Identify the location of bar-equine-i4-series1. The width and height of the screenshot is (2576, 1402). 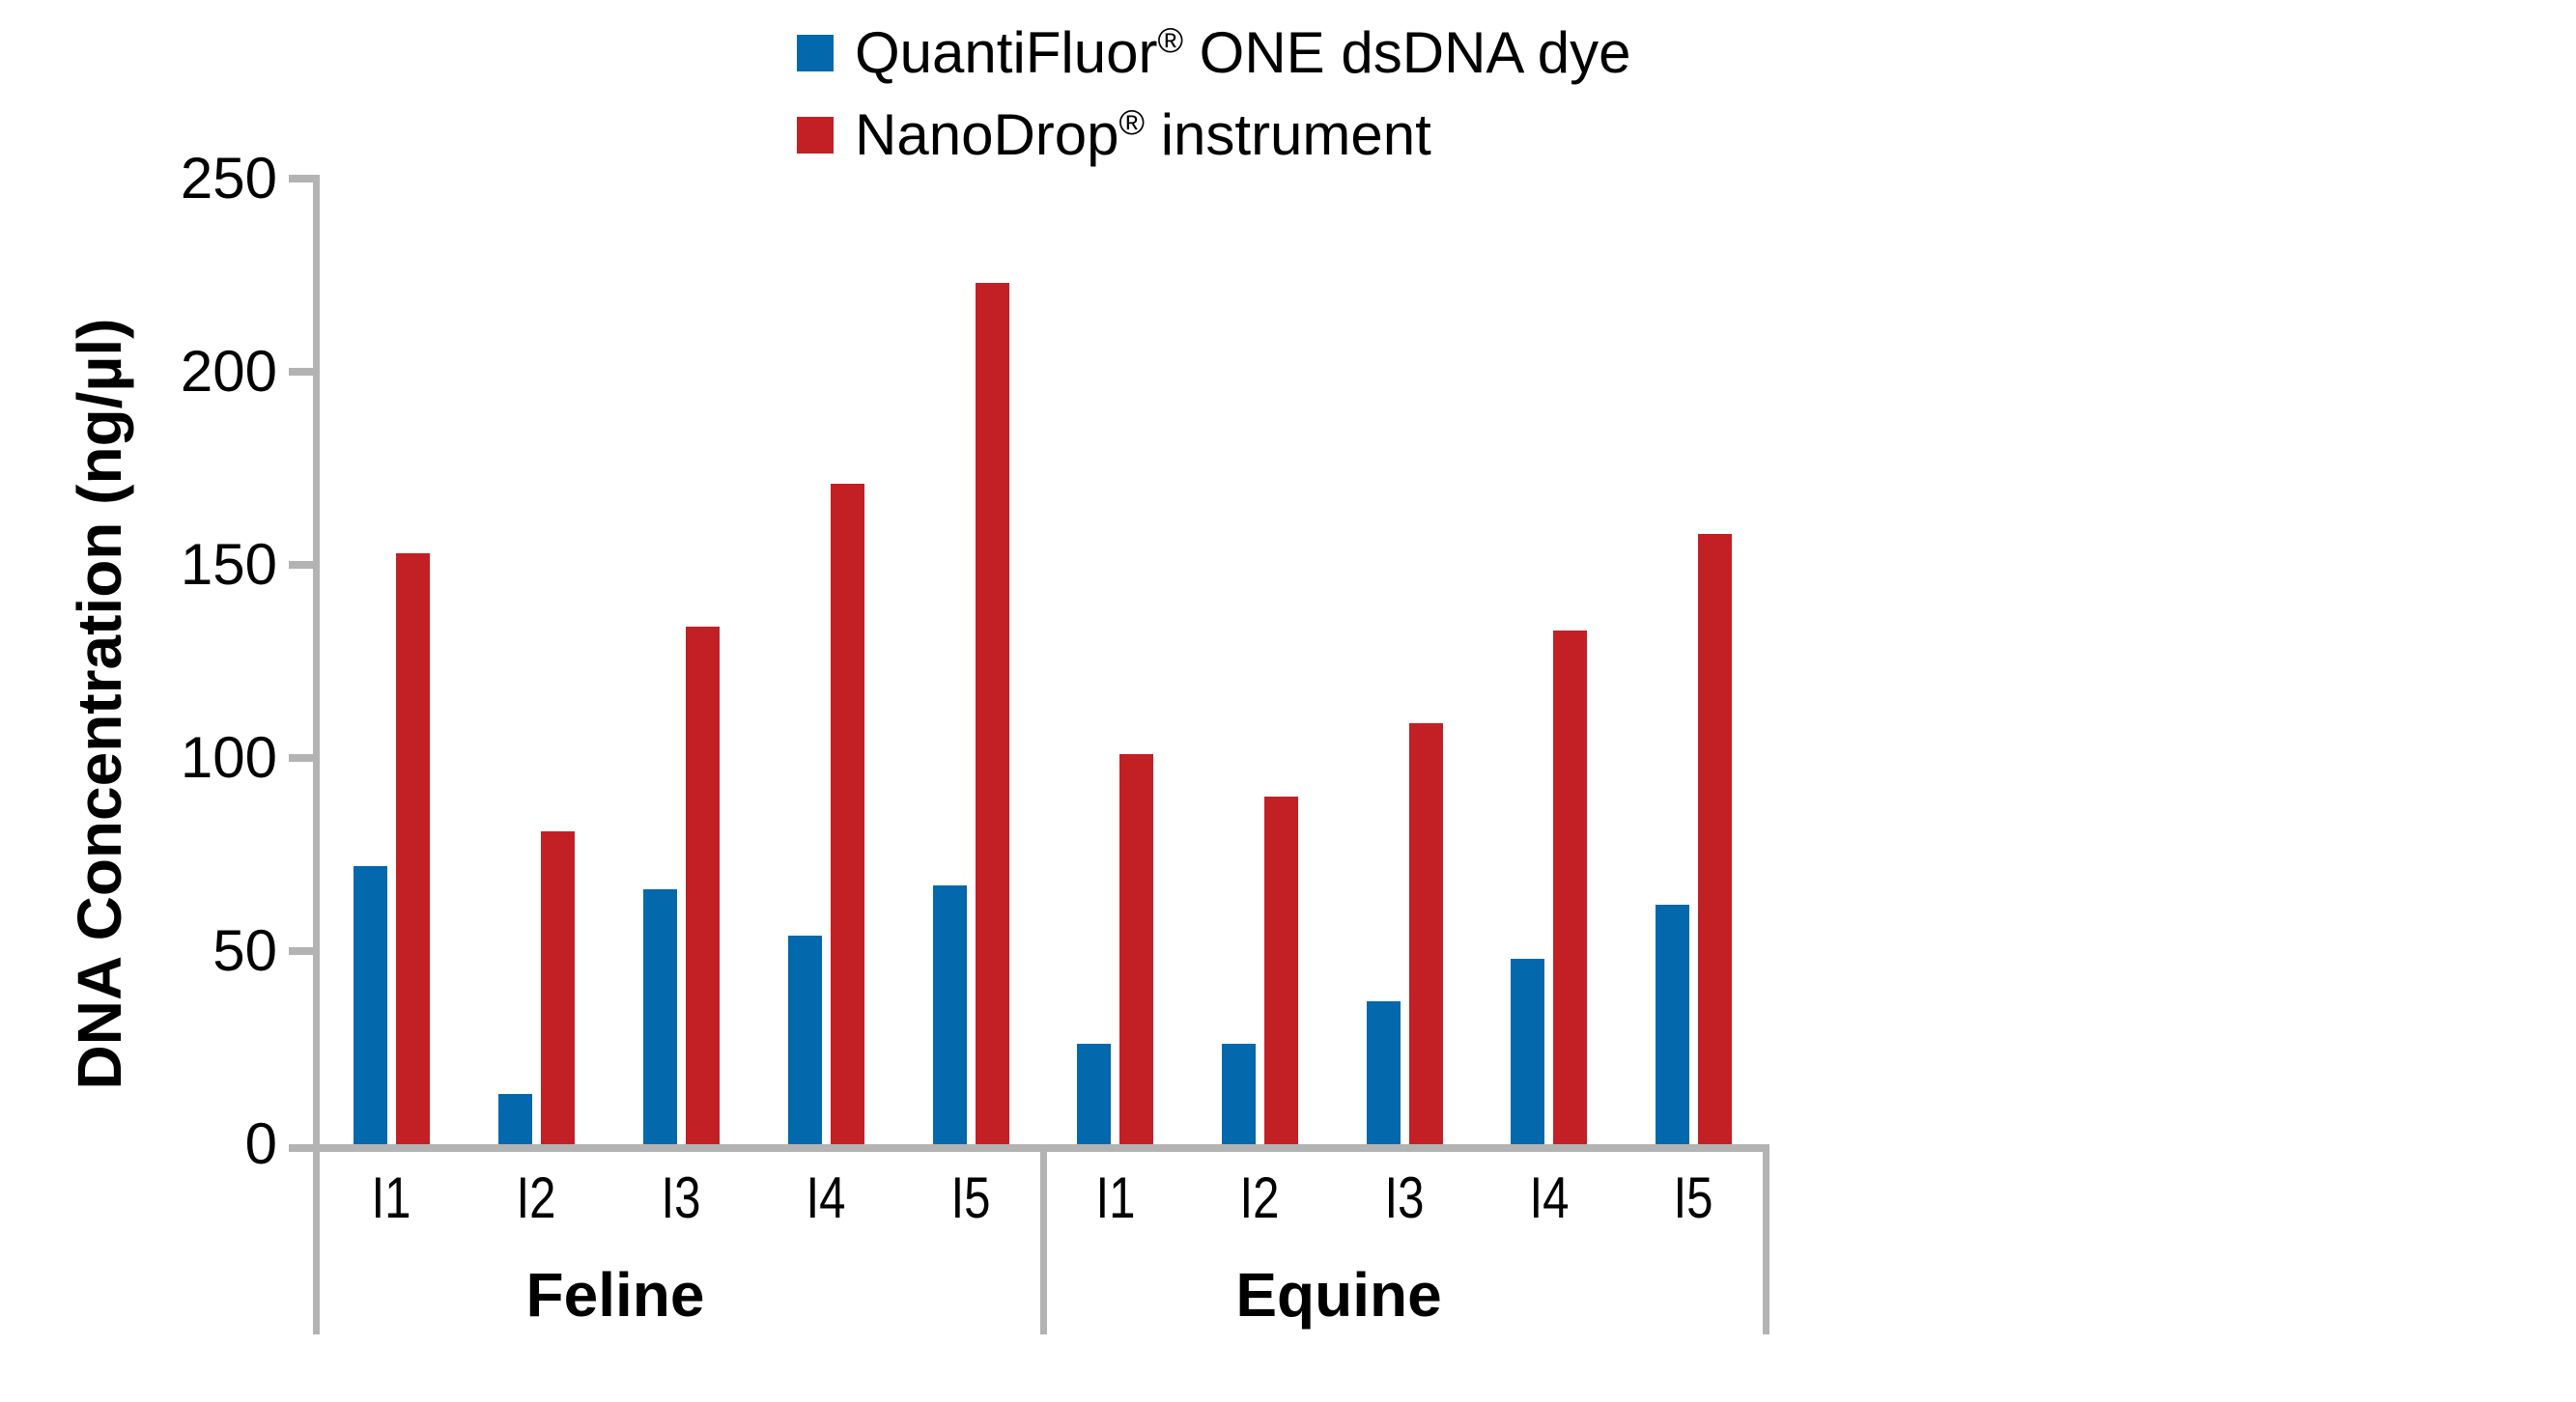
(1570, 887).